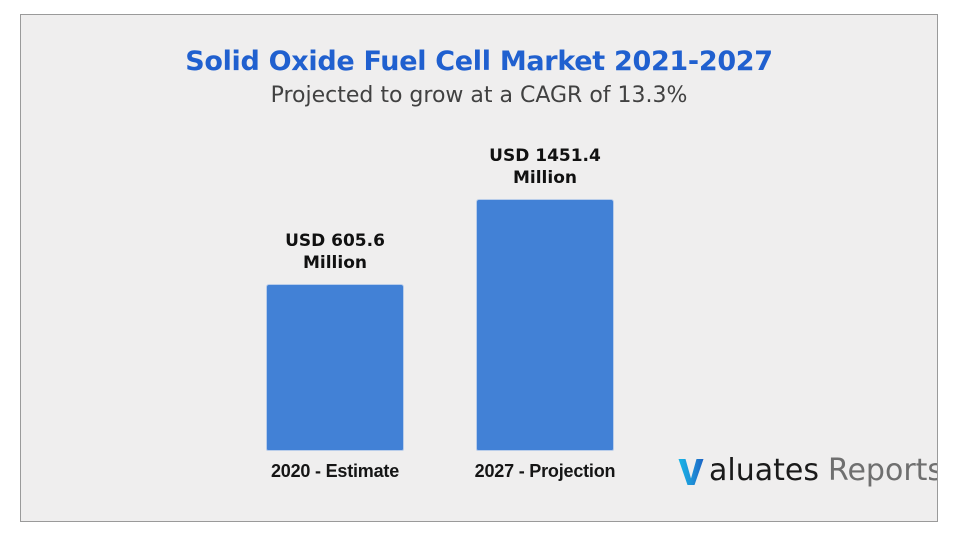 The width and height of the screenshot is (960, 540). Describe the element at coordinates (764, 470) in the screenshot. I see `brand-name-primary: aluates` at that location.